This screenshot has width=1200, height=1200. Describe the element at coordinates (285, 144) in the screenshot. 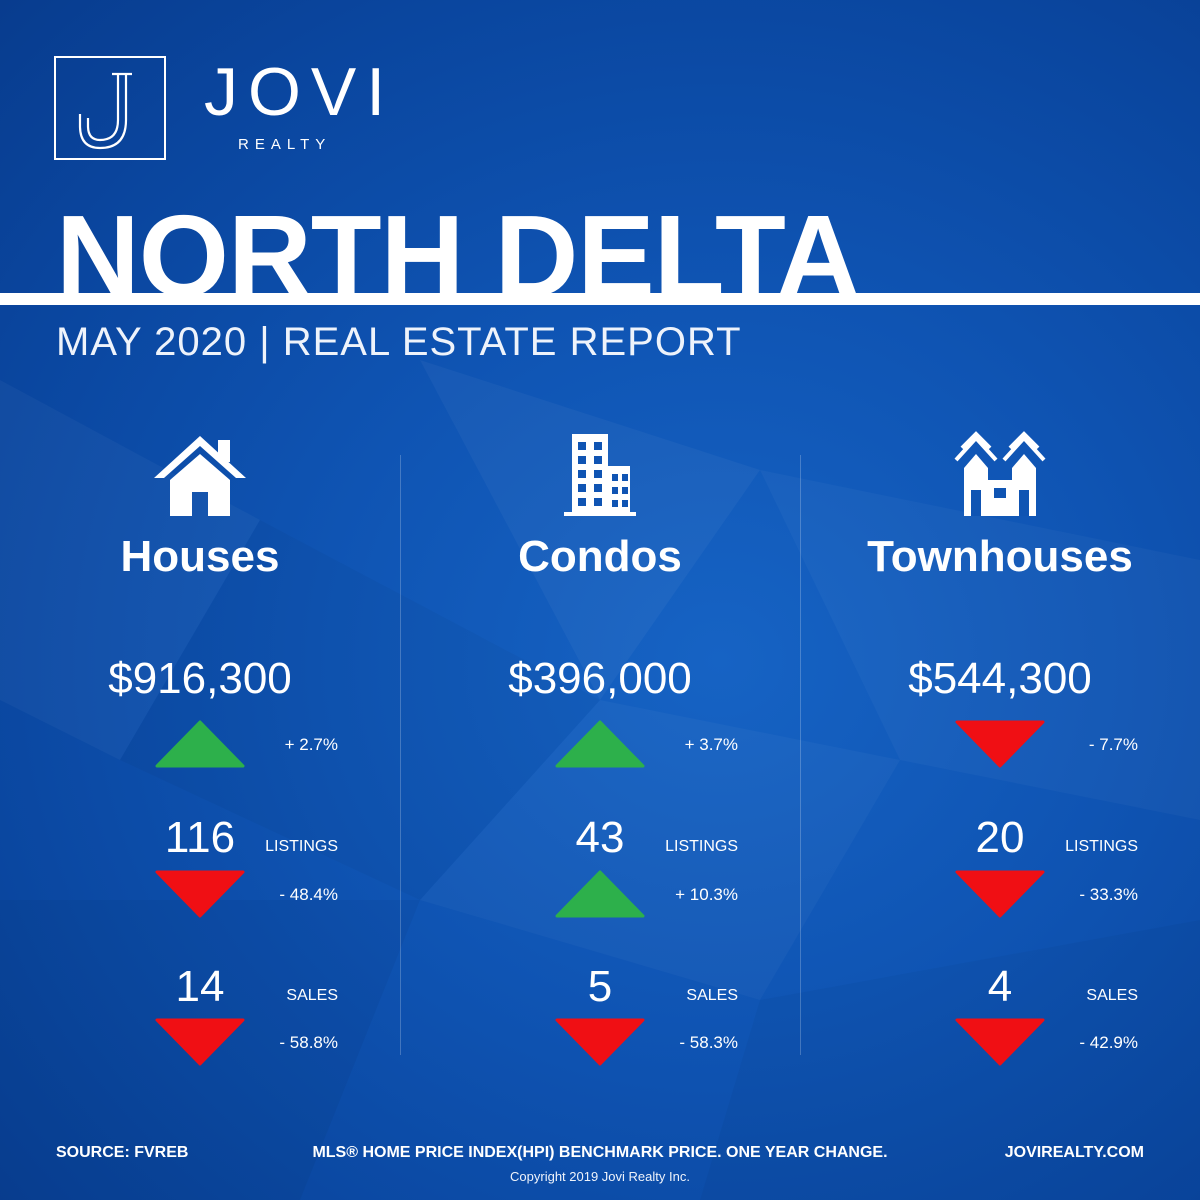

I see `brand-sub: REALTY` at that location.